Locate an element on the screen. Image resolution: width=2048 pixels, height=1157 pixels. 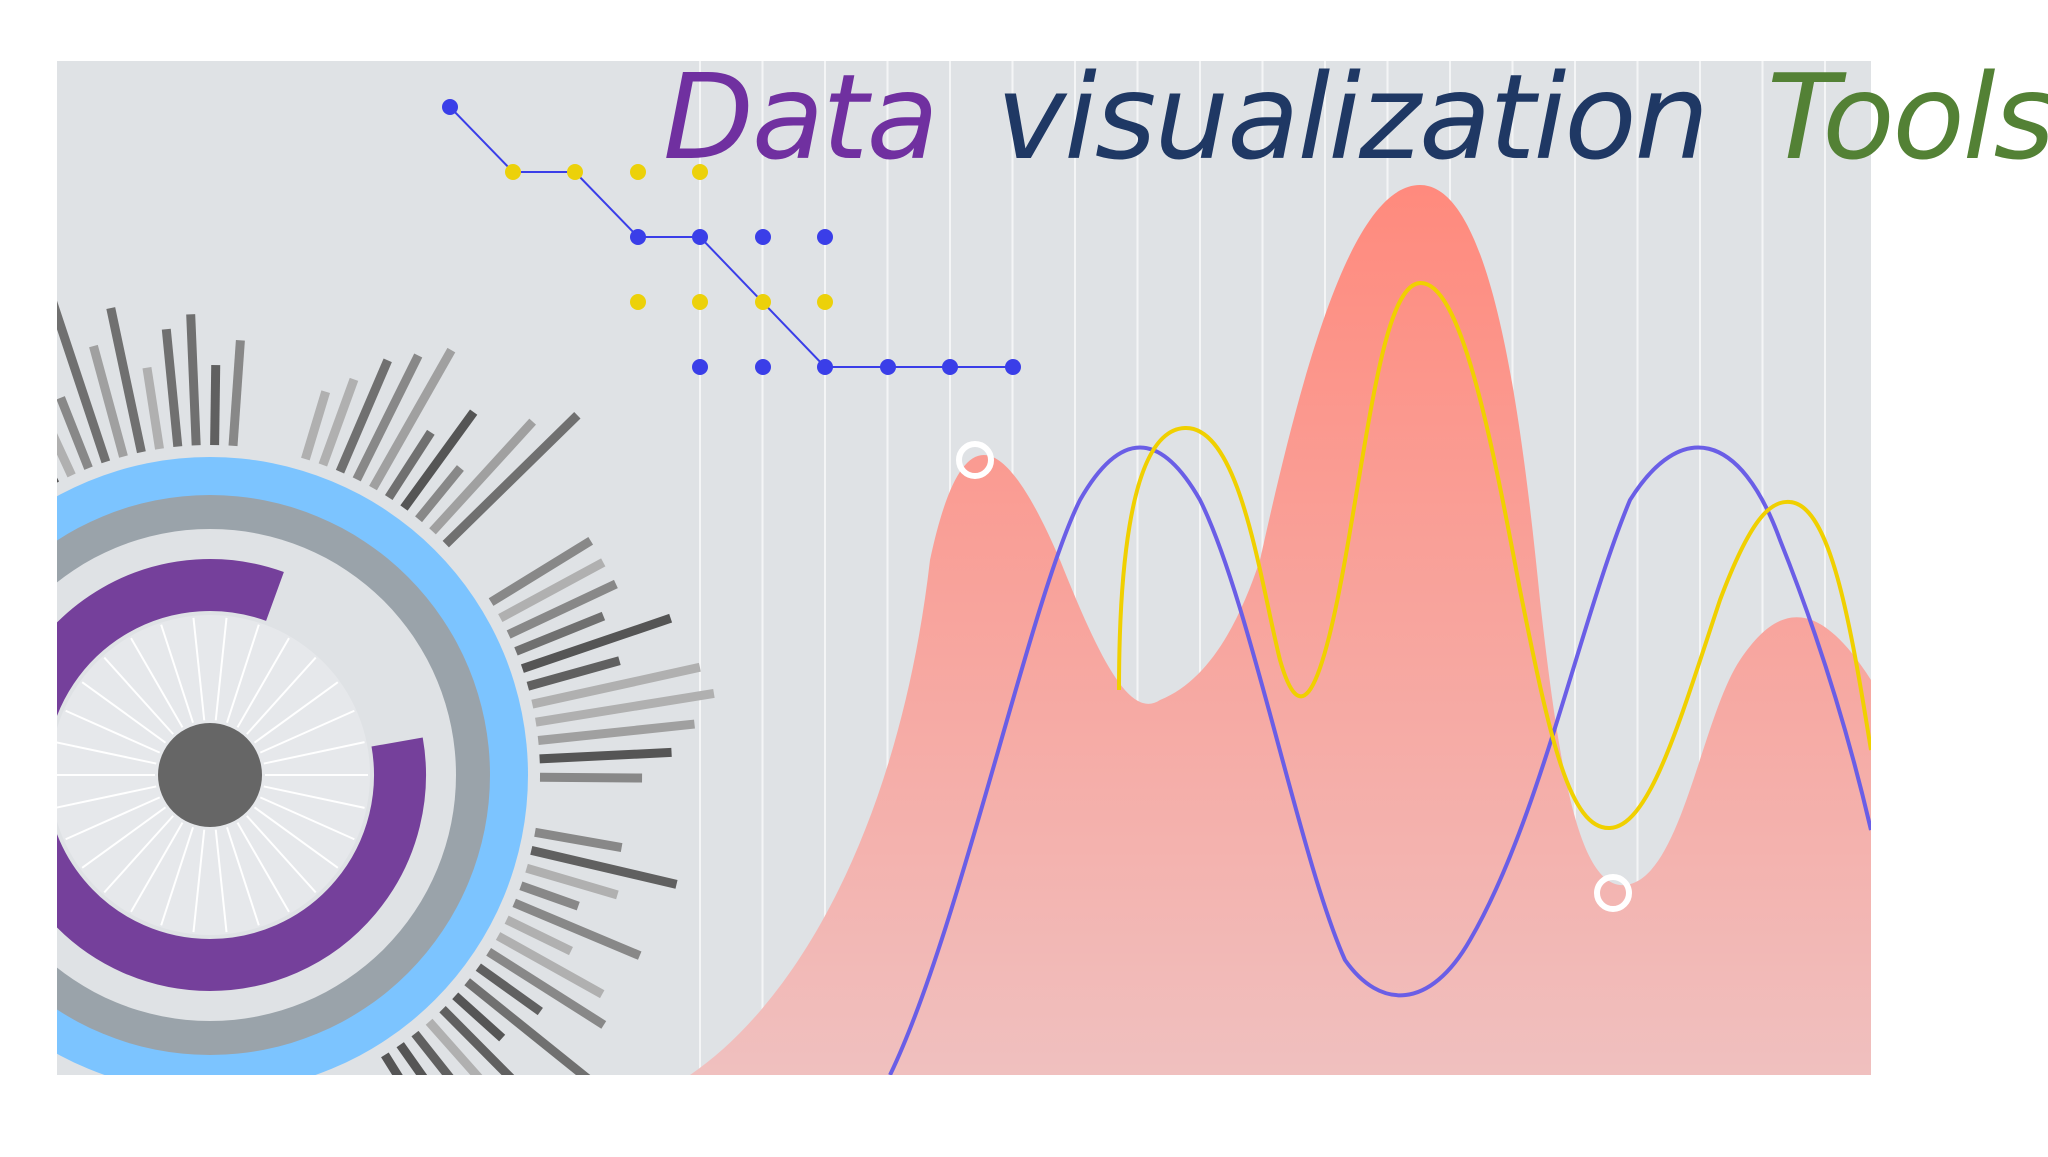
title-word-tools: Tools is located at coordinates (1907, 117).